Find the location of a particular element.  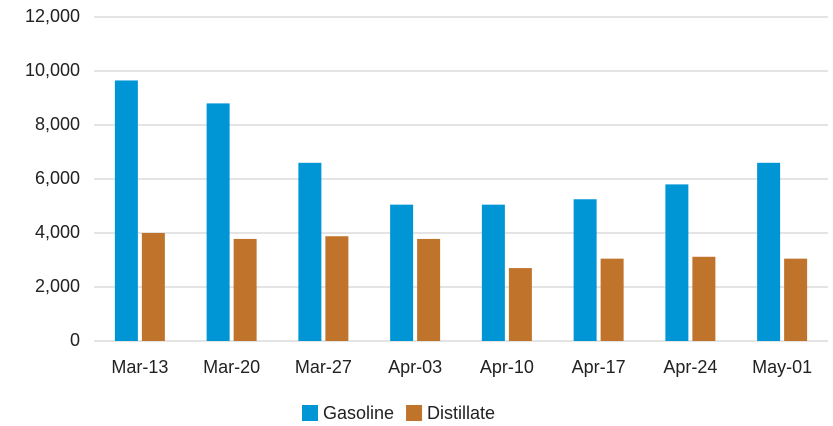

x-tick-label: Mar-13 is located at coordinates (139, 367).